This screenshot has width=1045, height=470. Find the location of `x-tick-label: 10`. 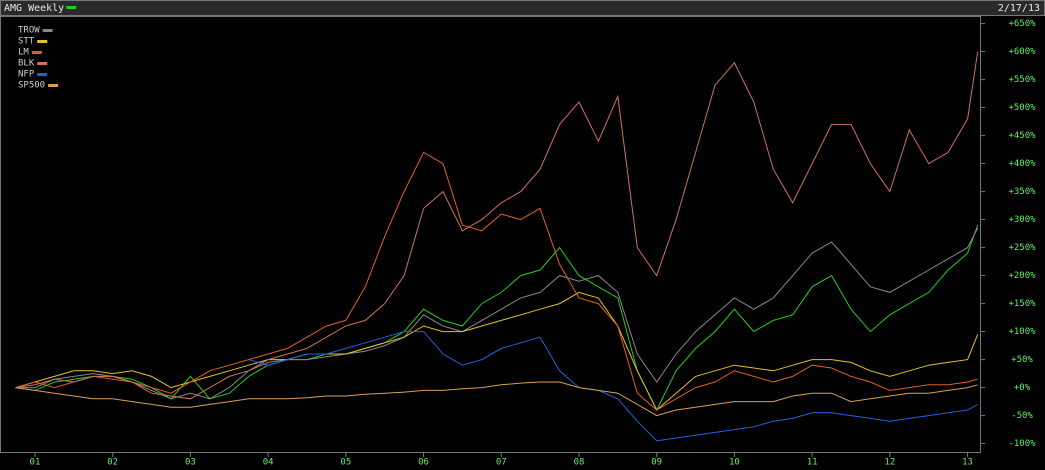

x-tick-label: 10 is located at coordinates (734, 463).